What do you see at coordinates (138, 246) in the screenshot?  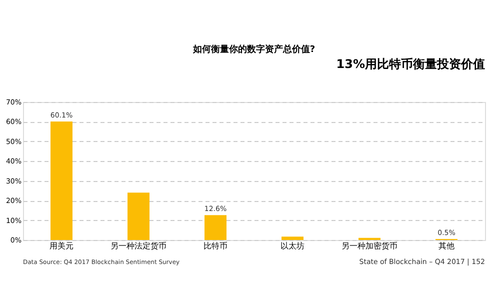 I see `x-tick-label: 另一种法定货币` at bounding box center [138, 246].